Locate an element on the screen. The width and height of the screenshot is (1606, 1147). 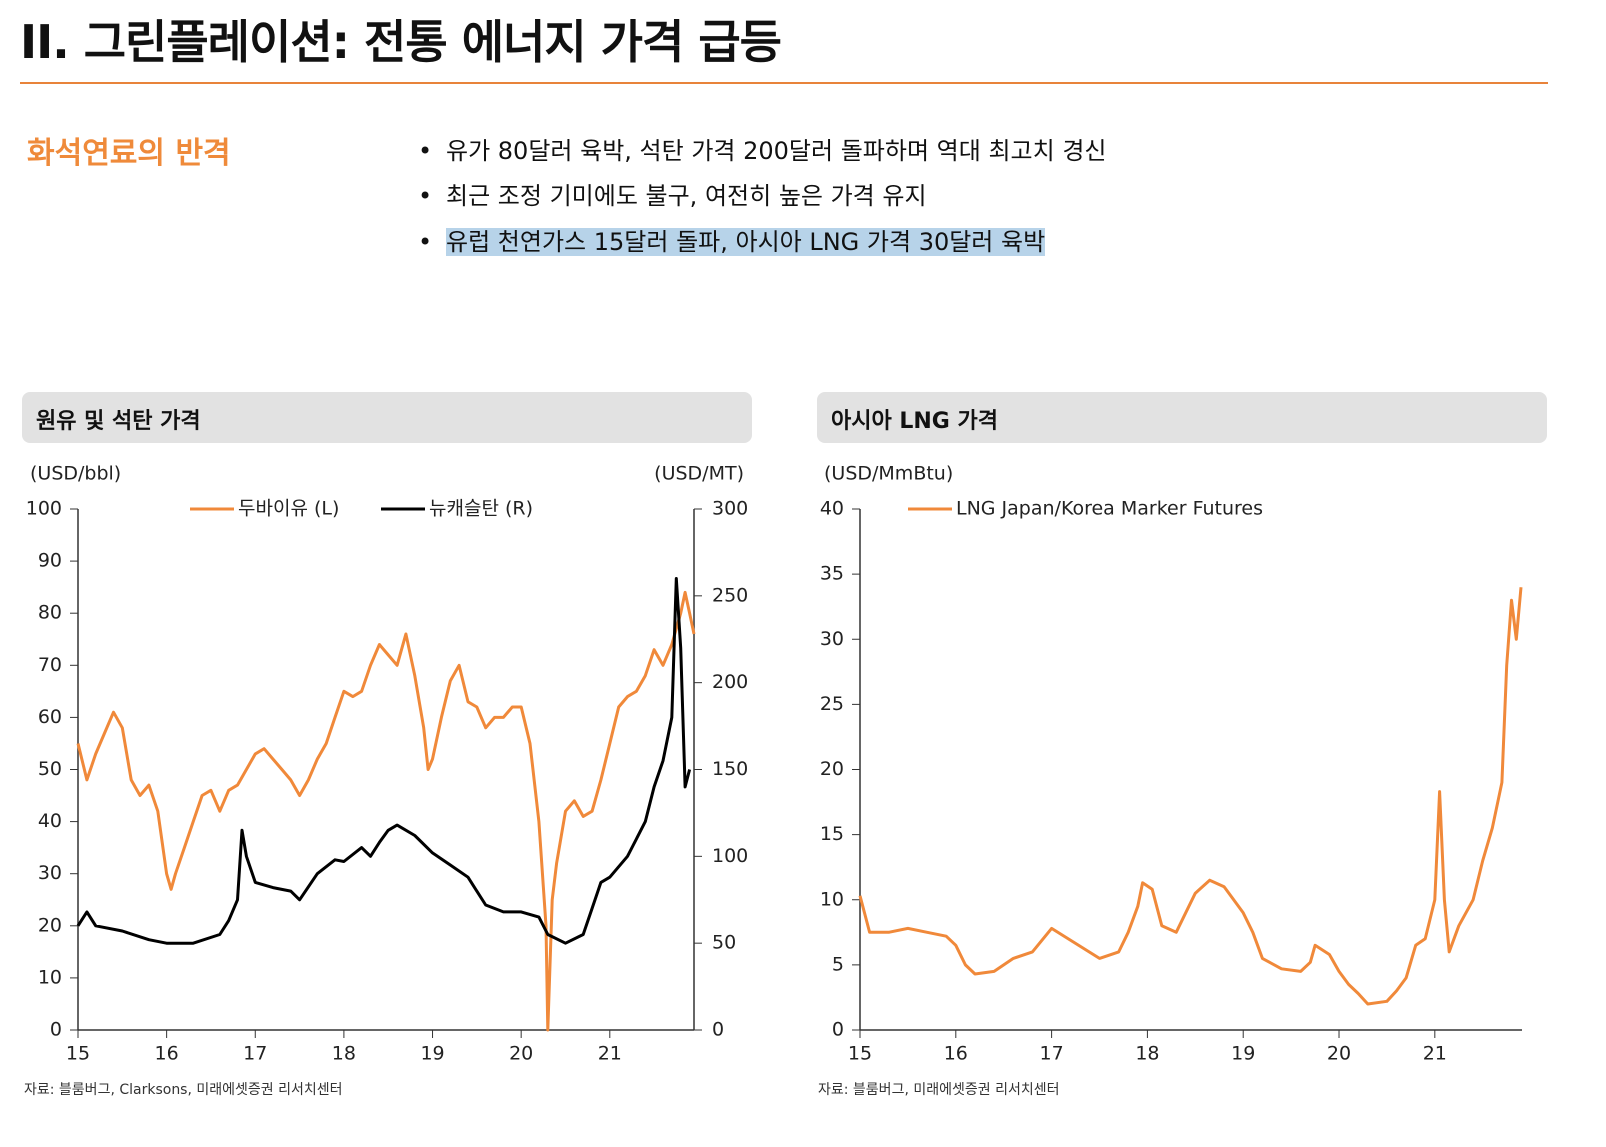
y-axis-label: (USD/MmBtu) is located at coordinates (888, 474).